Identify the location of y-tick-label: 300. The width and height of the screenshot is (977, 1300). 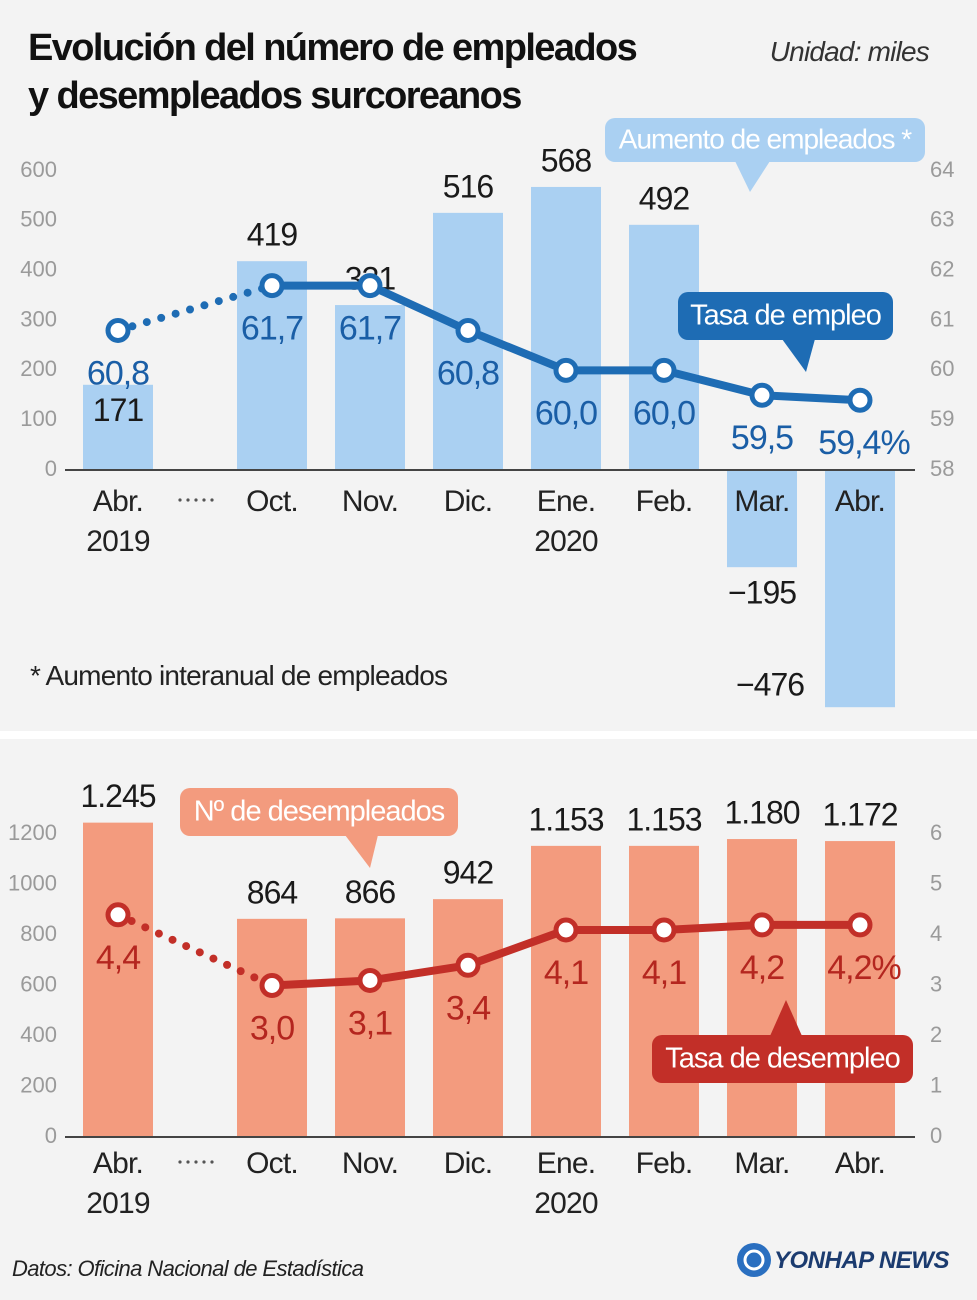
(38, 318).